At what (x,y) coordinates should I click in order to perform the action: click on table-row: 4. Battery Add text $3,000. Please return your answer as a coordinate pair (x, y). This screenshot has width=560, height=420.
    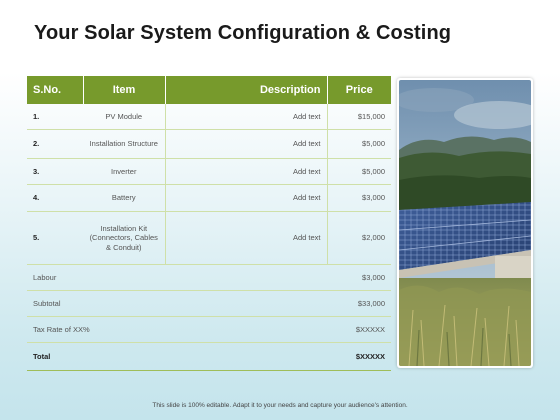
    Looking at the image, I should click on (209, 198).